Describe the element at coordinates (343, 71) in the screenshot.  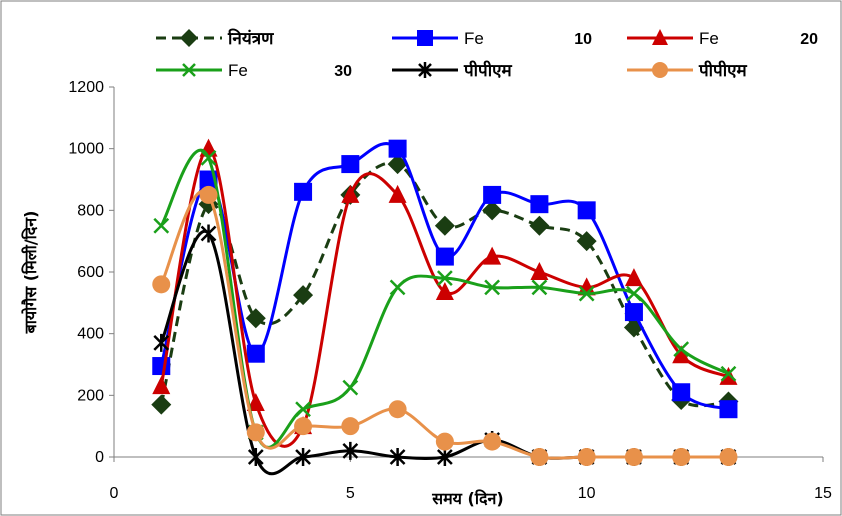
I see `legend-label-number: 30` at that location.